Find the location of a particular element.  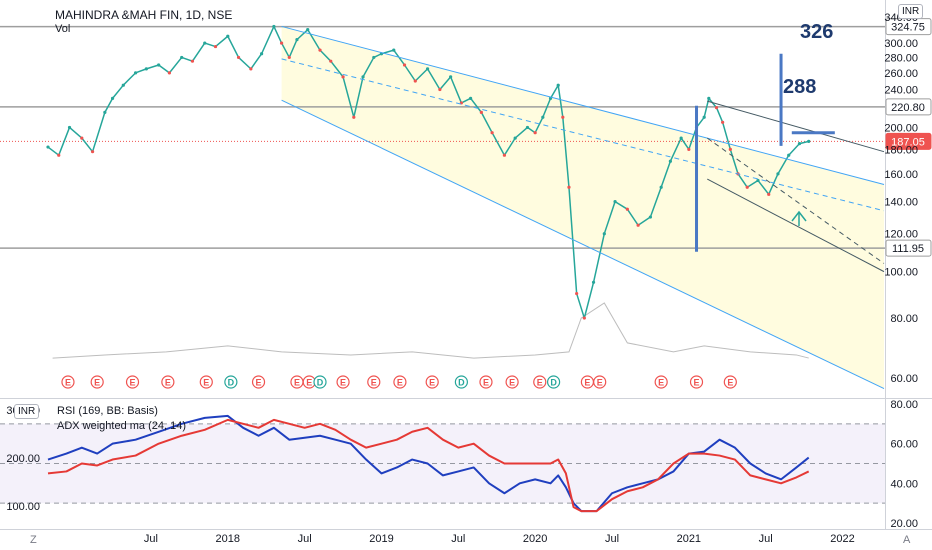

channel2-lower-line is located at coordinates (796, 225).